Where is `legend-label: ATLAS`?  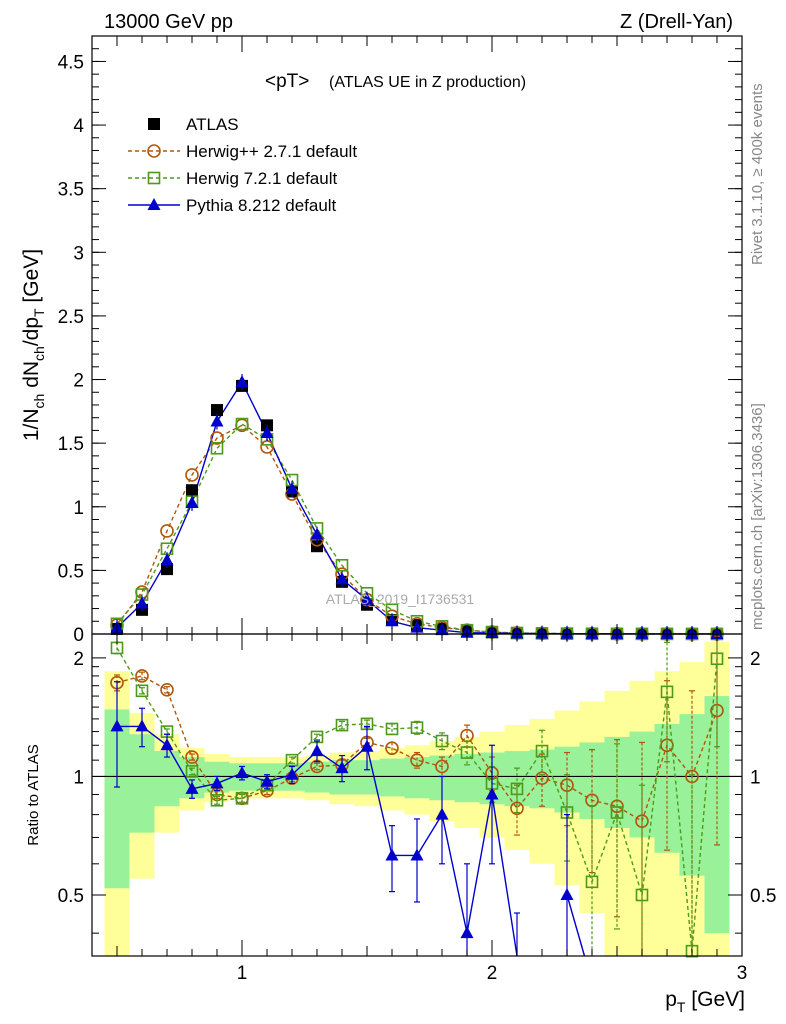
legend-label: ATLAS is located at coordinates (212, 124).